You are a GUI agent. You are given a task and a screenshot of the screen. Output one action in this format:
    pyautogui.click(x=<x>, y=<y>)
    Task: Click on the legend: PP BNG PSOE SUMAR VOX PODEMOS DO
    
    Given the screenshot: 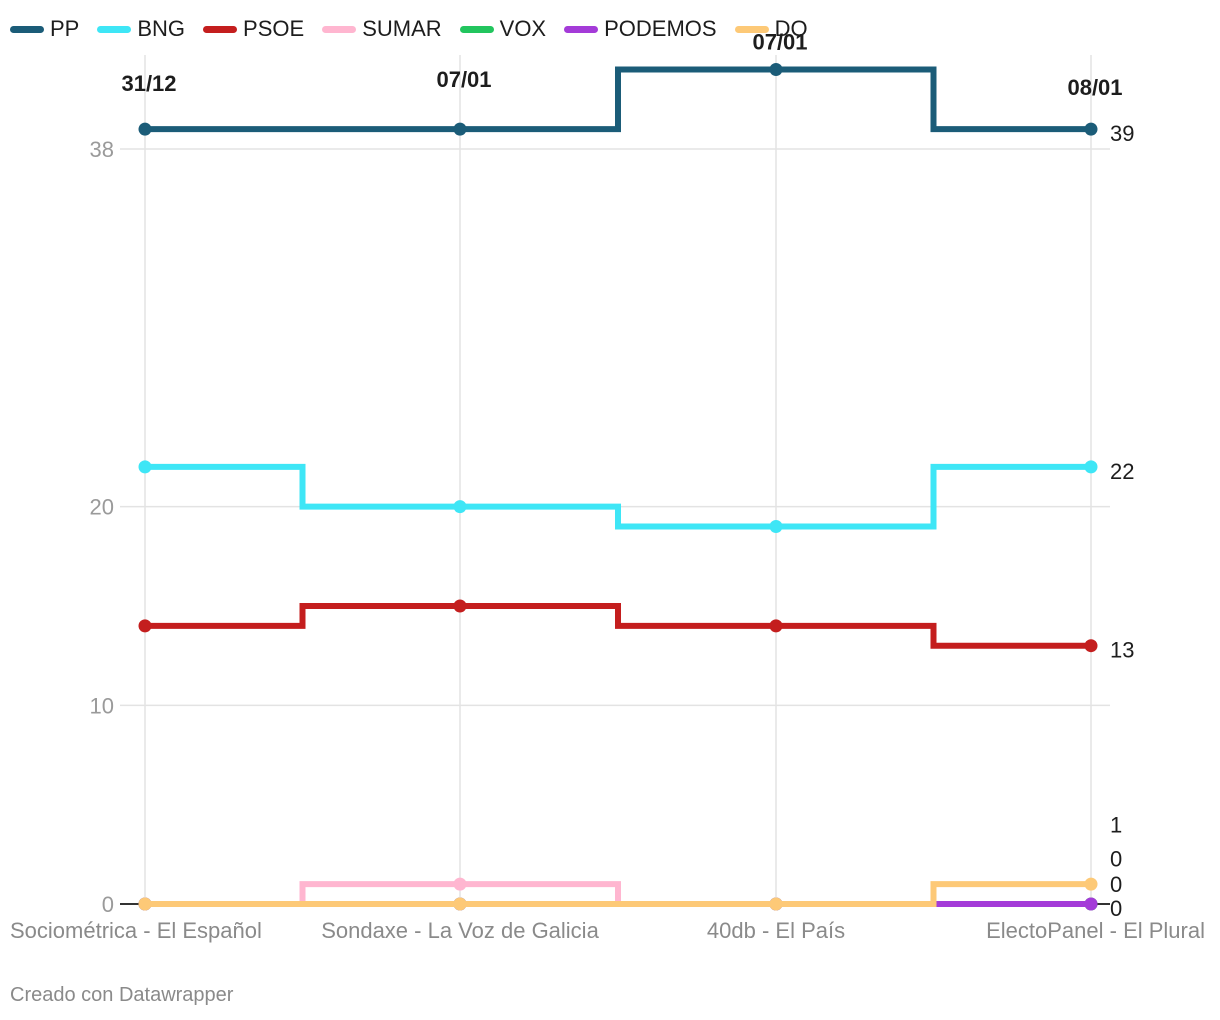 What is the action you would take?
    pyautogui.click(x=418, y=29)
    